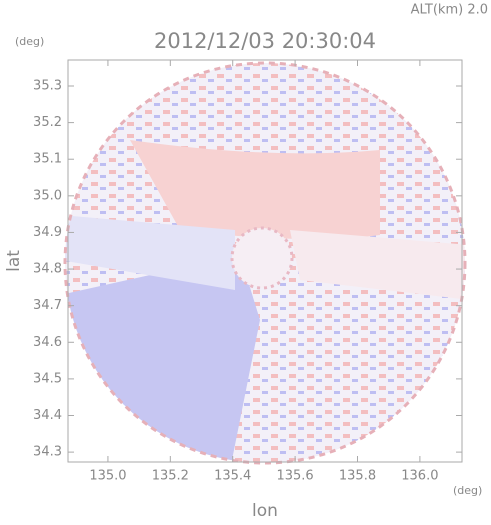 Image resolution: width=491 pixels, height=525 pixels. Describe the element at coordinates (265, 41) in the screenshot. I see `chart-title: 2012/12/03 20:30:04` at that location.